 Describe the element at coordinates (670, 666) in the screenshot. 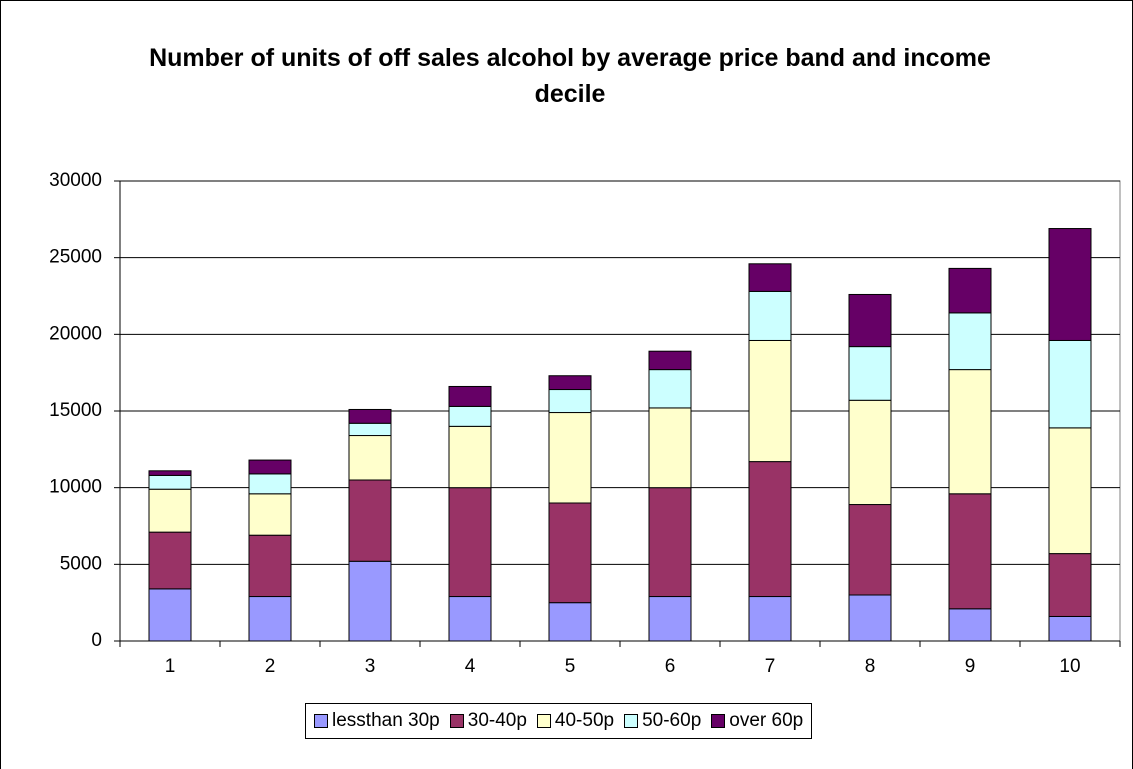

I see `x-tick-label: 6` at that location.